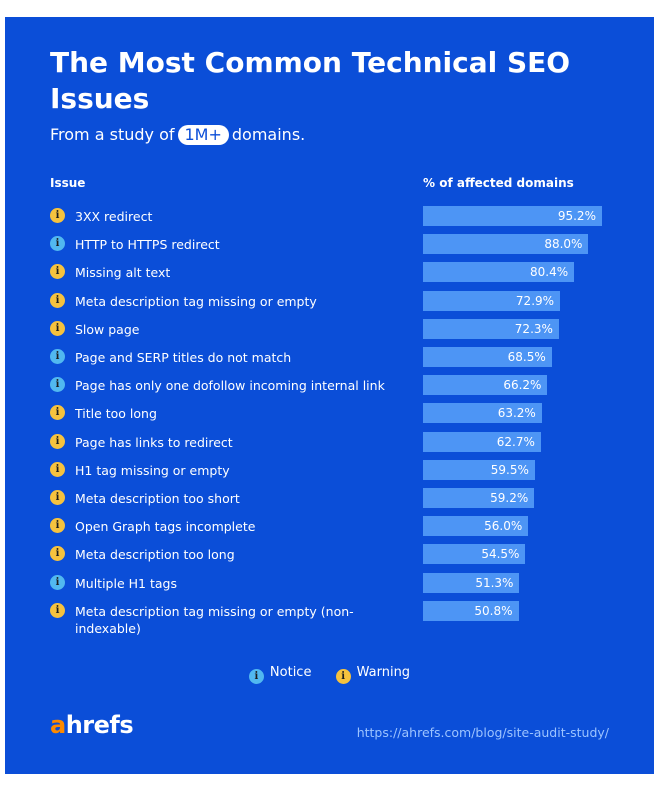 The height and width of the screenshot is (788, 664). What do you see at coordinates (154, 442) in the screenshot?
I see `issue-label: Page has links to redirect` at bounding box center [154, 442].